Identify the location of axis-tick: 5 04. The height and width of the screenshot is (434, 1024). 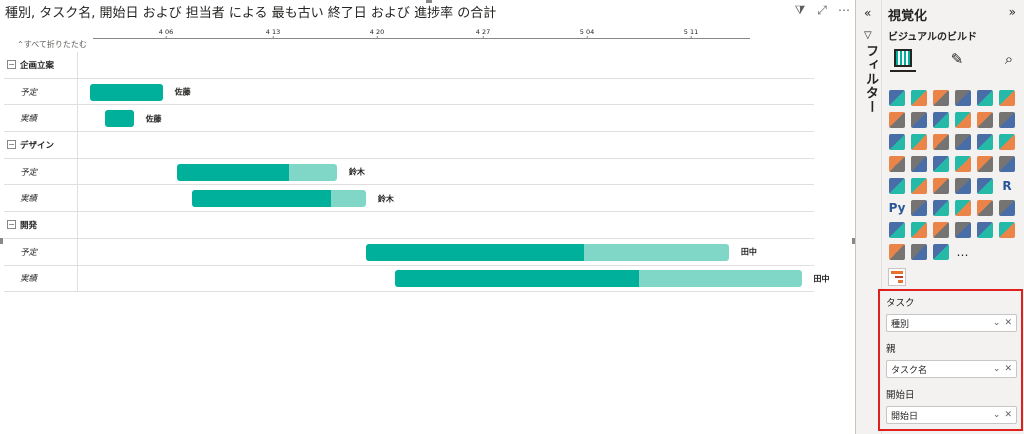
(587, 33).